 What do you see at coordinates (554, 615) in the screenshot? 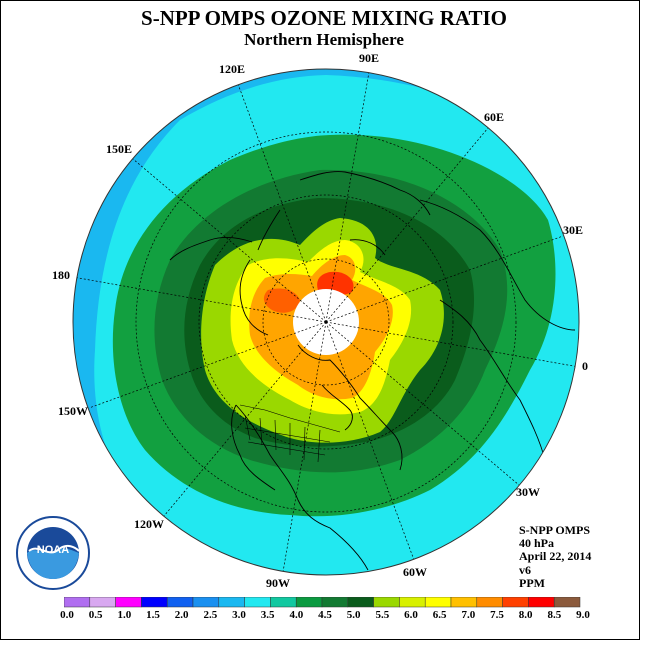
I see `colorbar-tick-label: 8.5` at bounding box center [554, 615].